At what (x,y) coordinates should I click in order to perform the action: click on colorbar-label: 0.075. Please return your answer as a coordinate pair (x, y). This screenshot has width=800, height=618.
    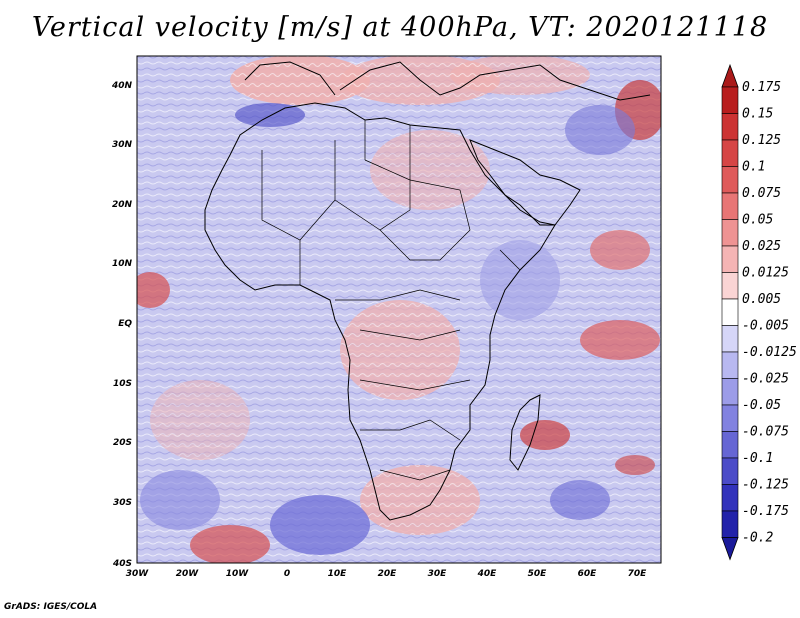
    Looking at the image, I should click on (761, 193).